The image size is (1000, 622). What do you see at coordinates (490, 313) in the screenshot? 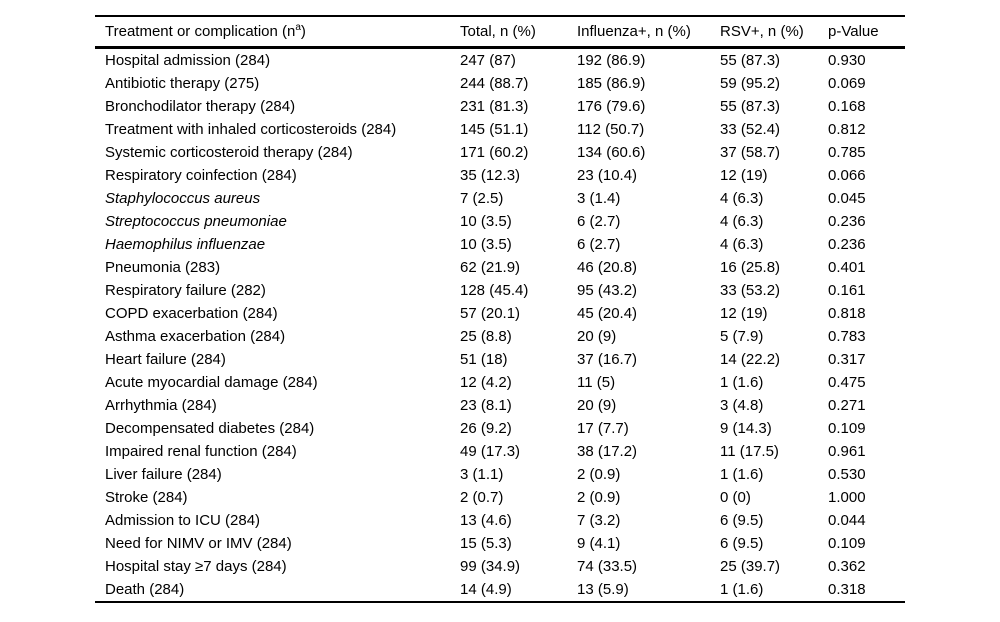
I see `total-cell: 57 (20.1)` at bounding box center [490, 313].